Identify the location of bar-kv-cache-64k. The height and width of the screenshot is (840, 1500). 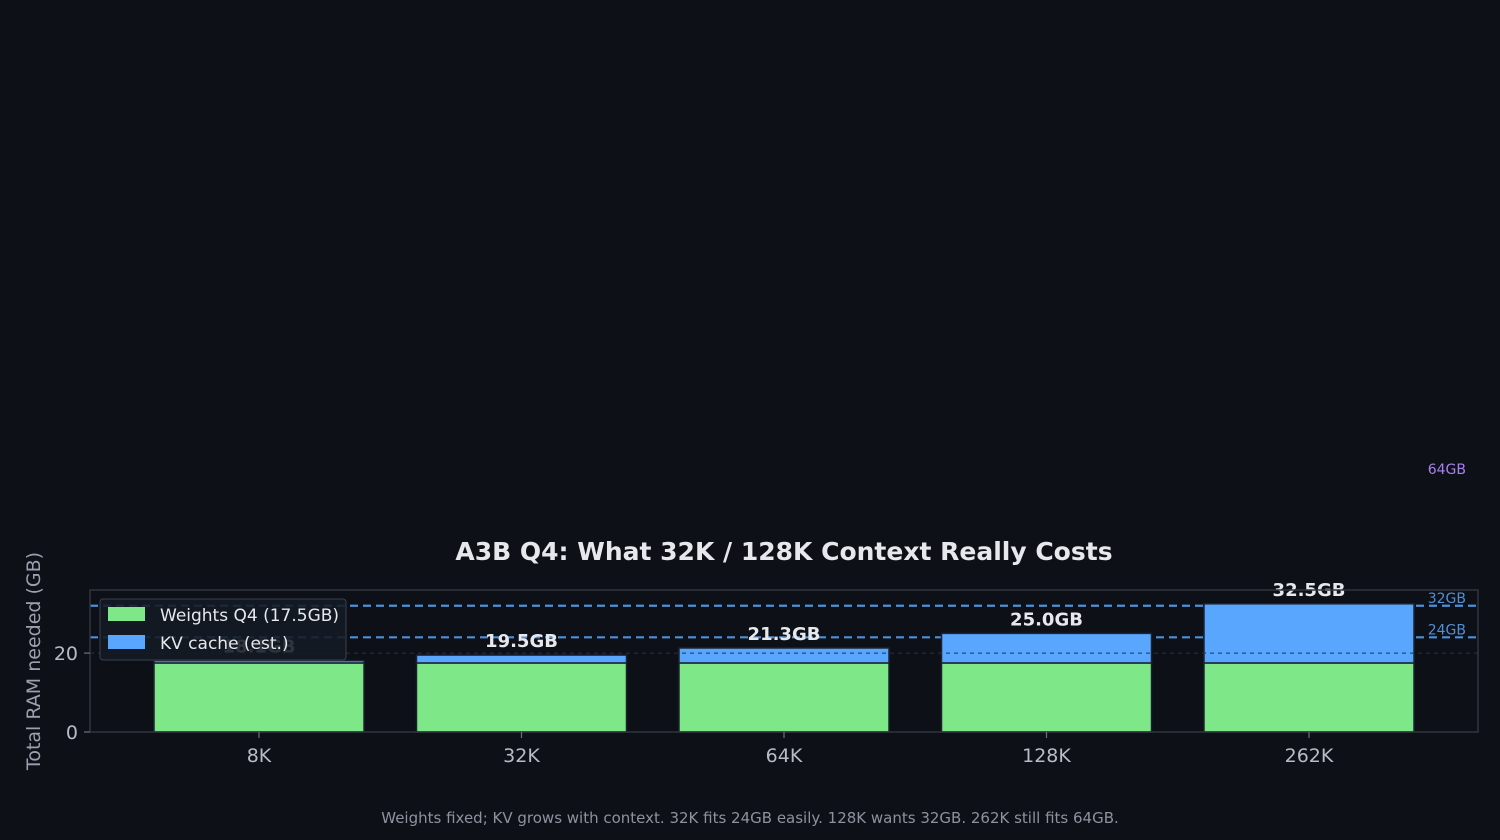
(784, 655).